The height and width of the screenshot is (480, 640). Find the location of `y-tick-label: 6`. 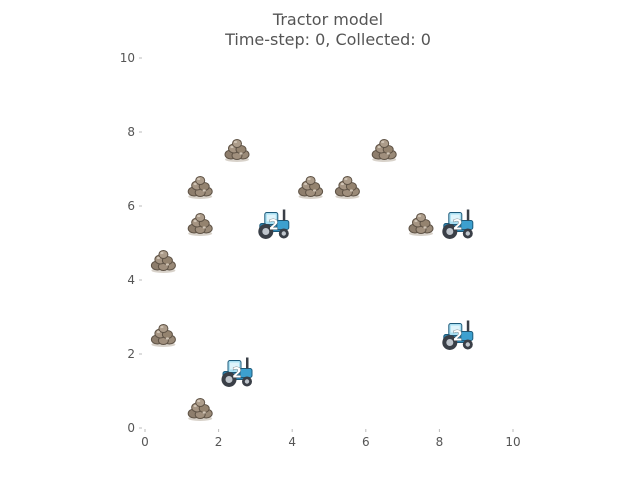

y-tick-label: 6 is located at coordinates (131, 206).